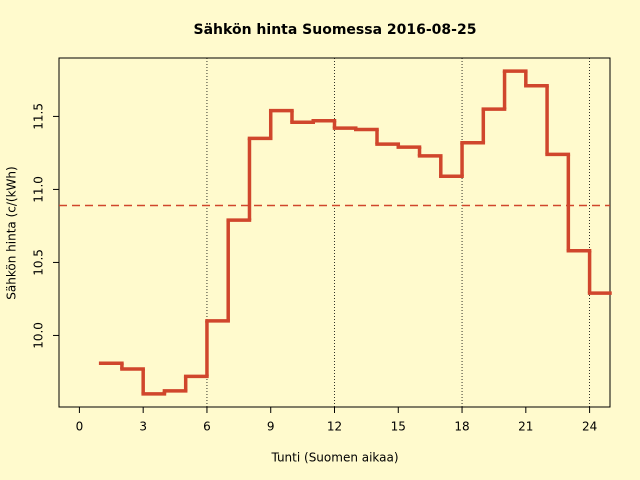 This screenshot has height=480, width=640. What do you see at coordinates (335, 30) in the screenshot?
I see `chart-title: Sähkön hinta Suomessa 2016-08-25` at bounding box center [335, 30].